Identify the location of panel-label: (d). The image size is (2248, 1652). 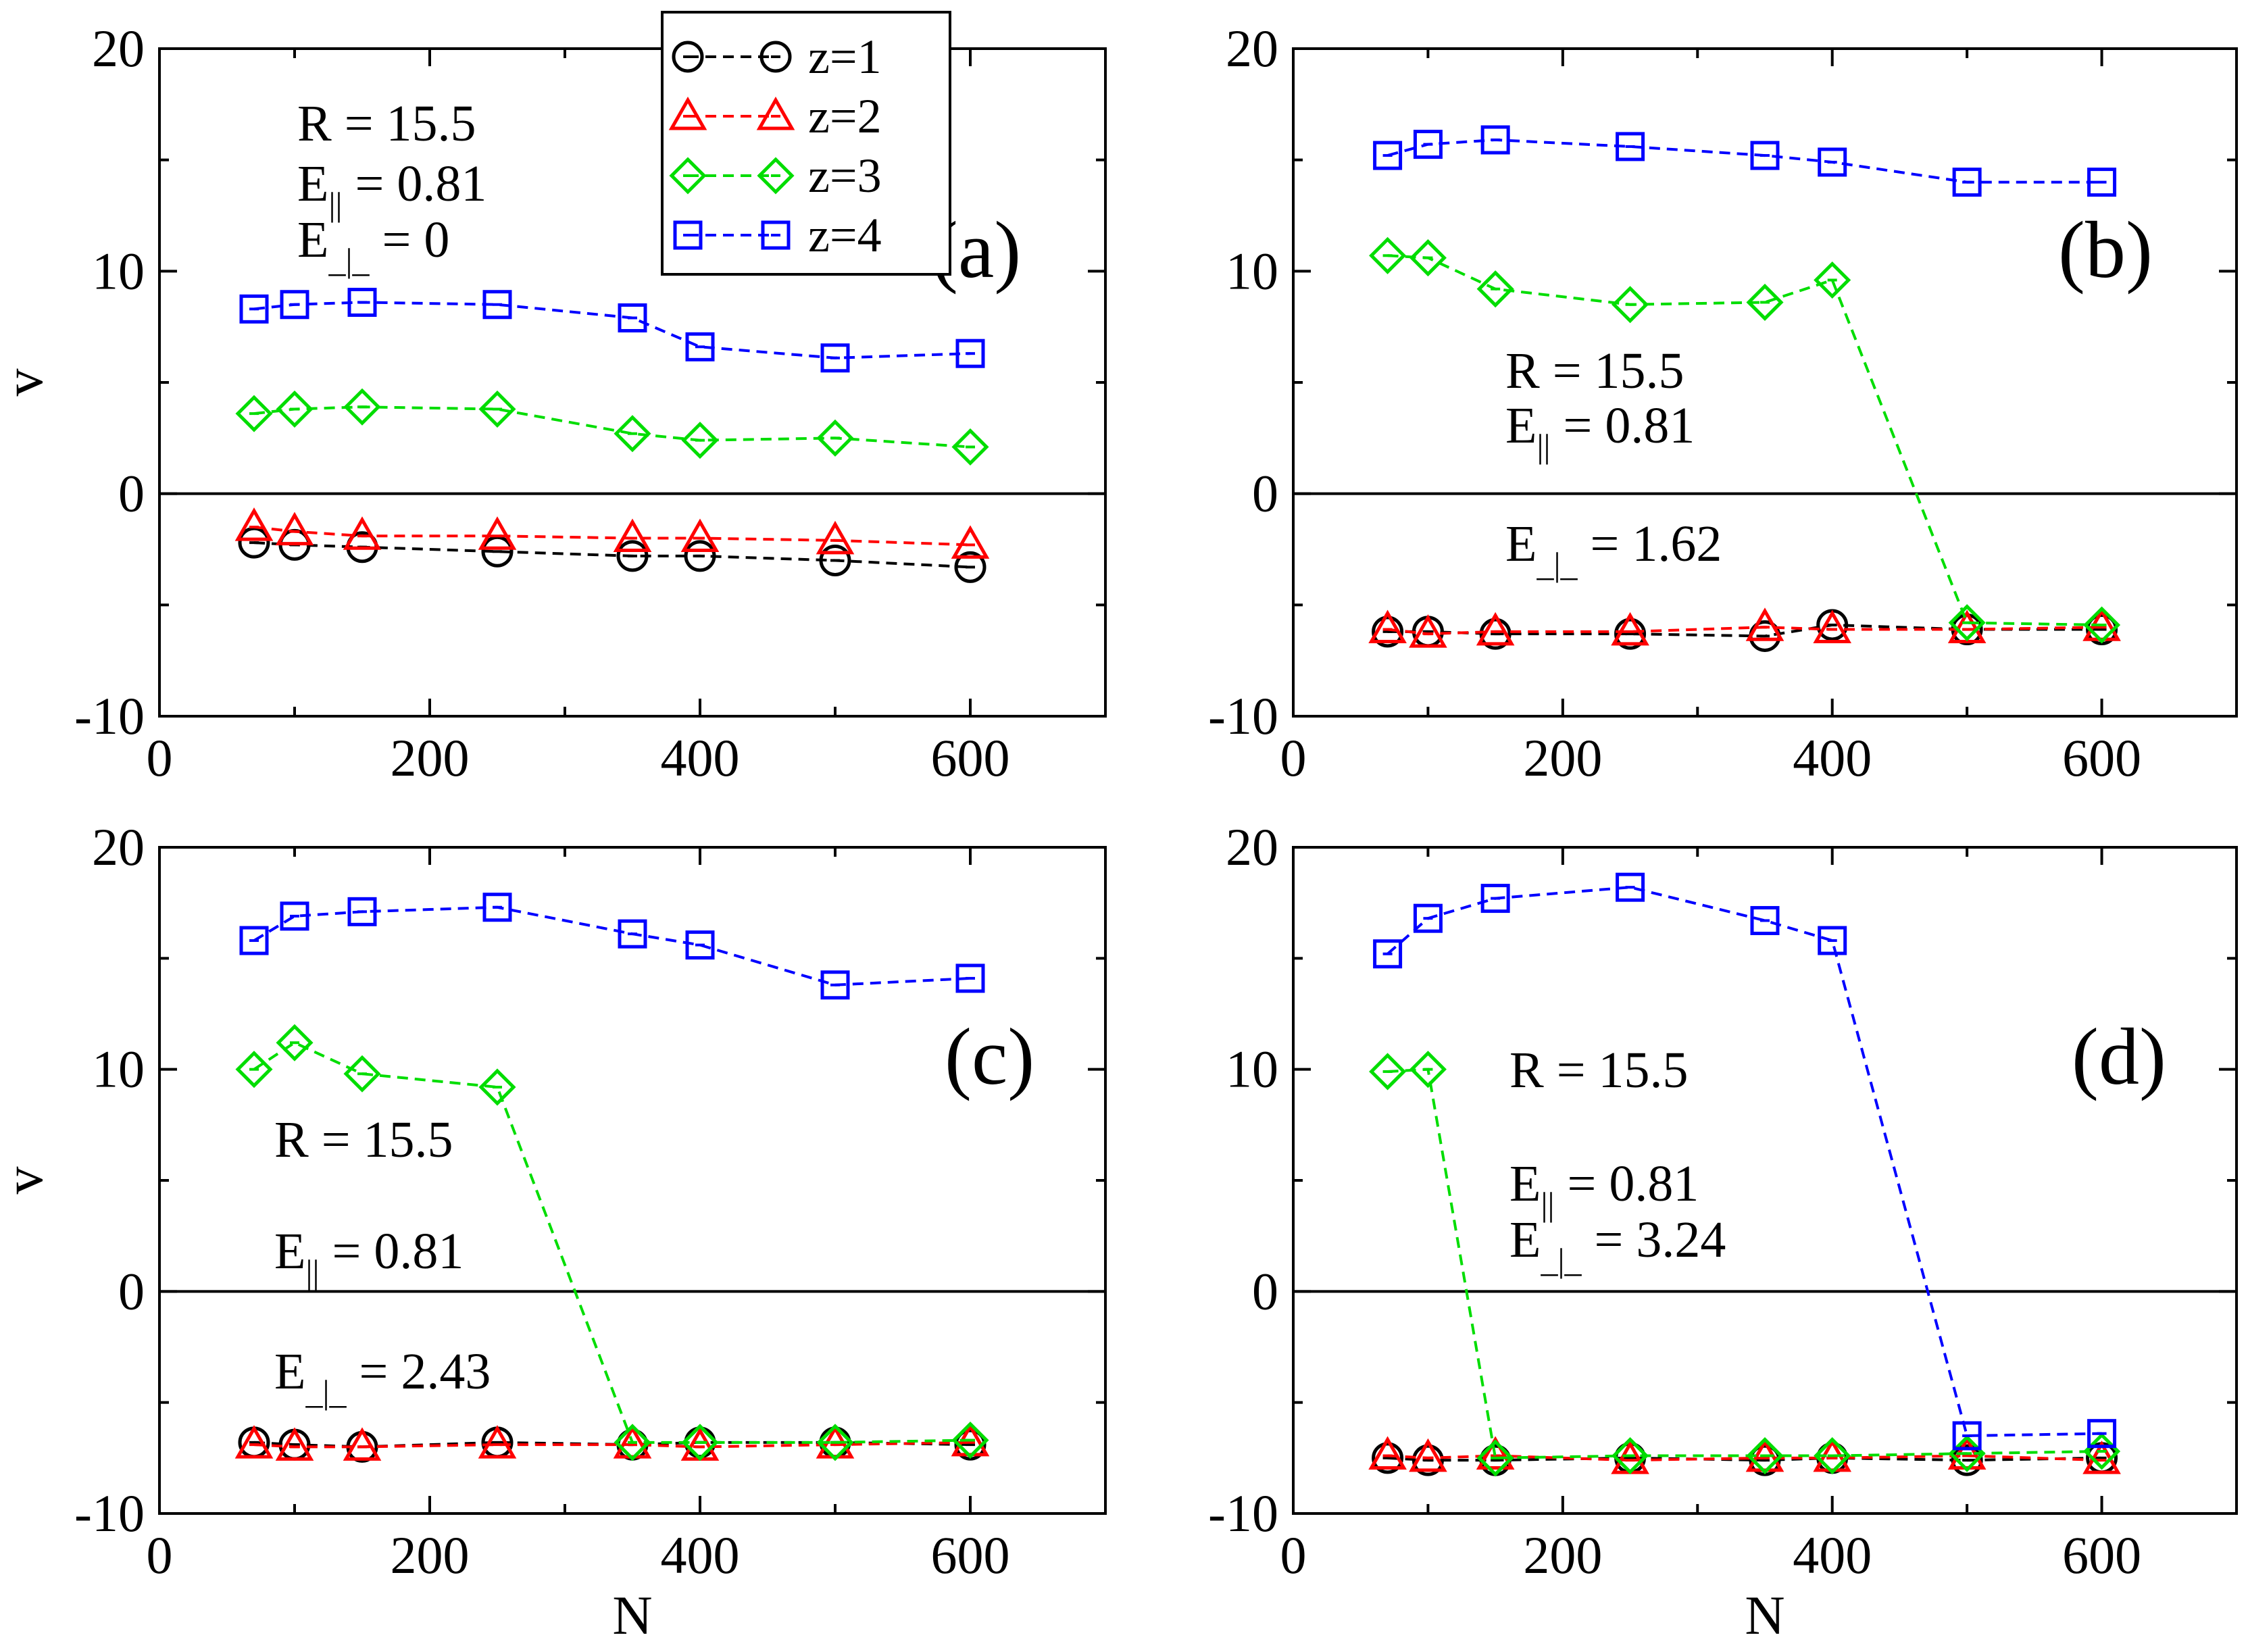
(2119, 1056).